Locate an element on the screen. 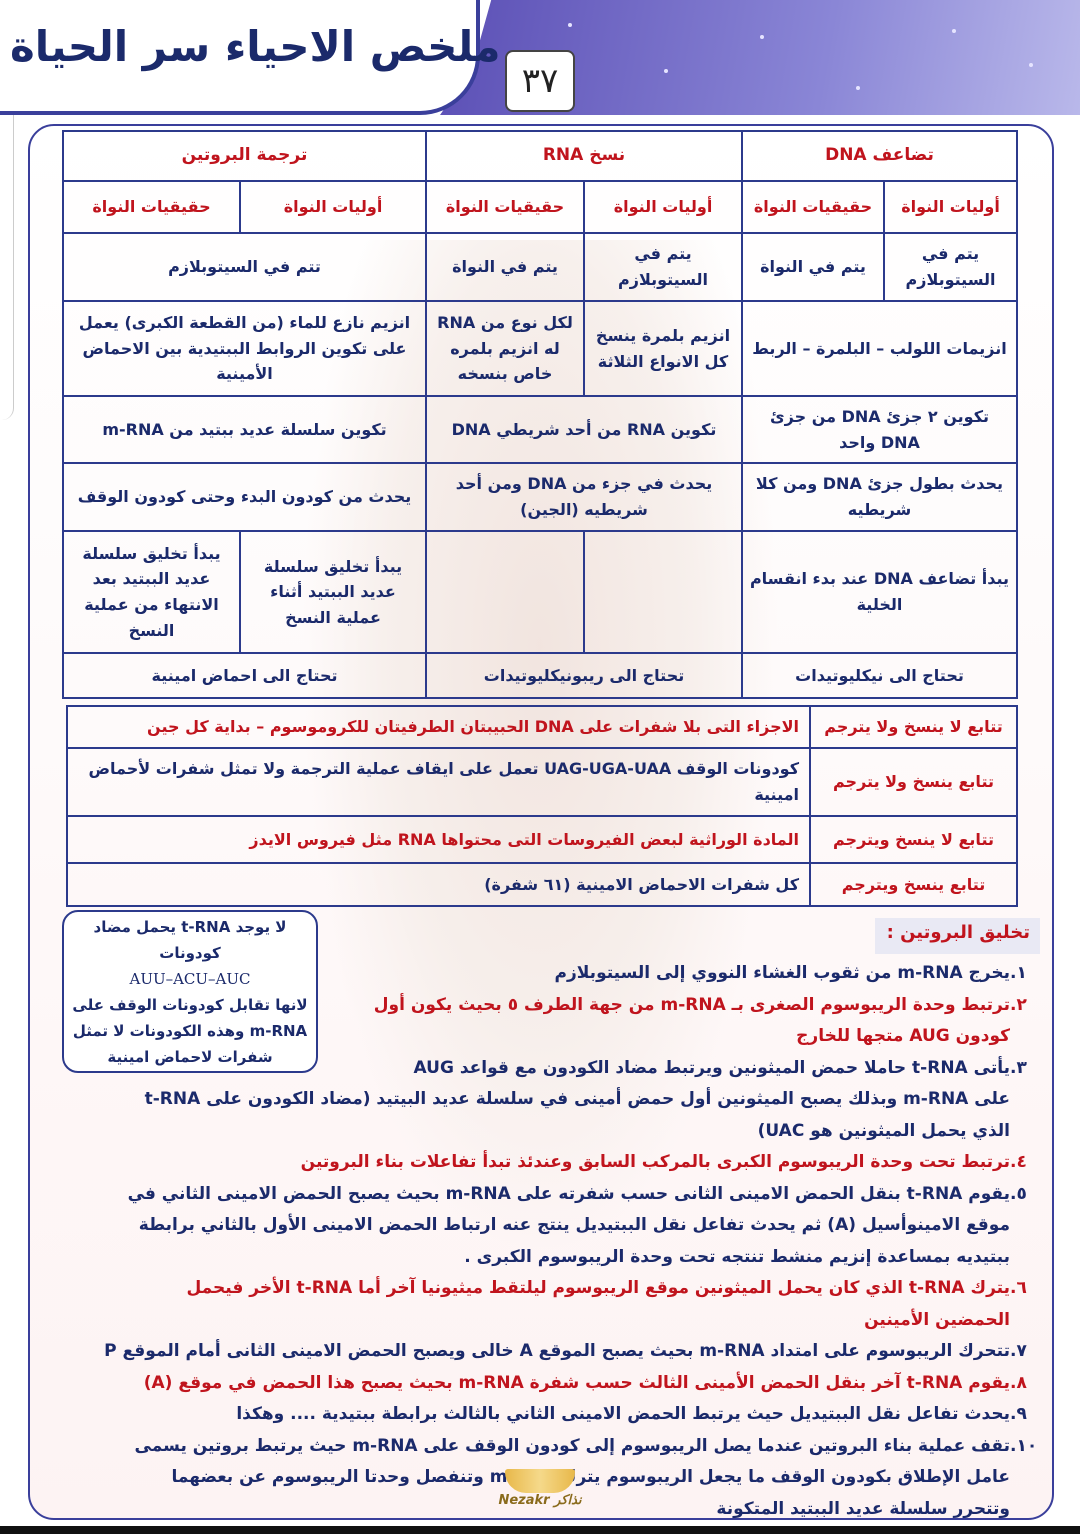  nezakr-logo: Nezakr نذاكر is located at coordinates (540, 1491).